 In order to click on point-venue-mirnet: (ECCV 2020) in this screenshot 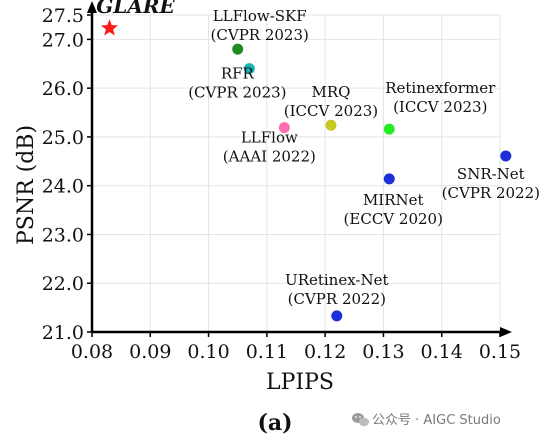, I will do `click(393, 219)`.